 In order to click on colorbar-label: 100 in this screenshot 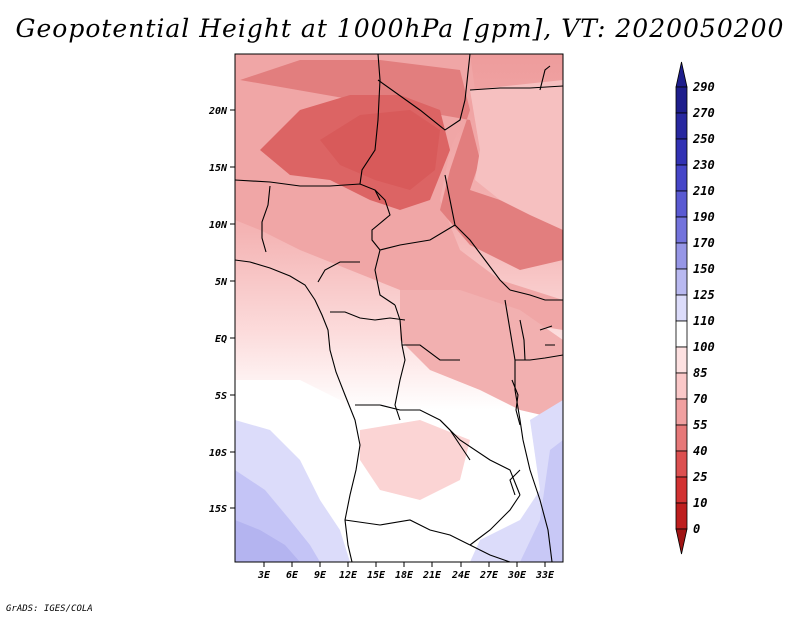, I will do `click(704, 347)`.